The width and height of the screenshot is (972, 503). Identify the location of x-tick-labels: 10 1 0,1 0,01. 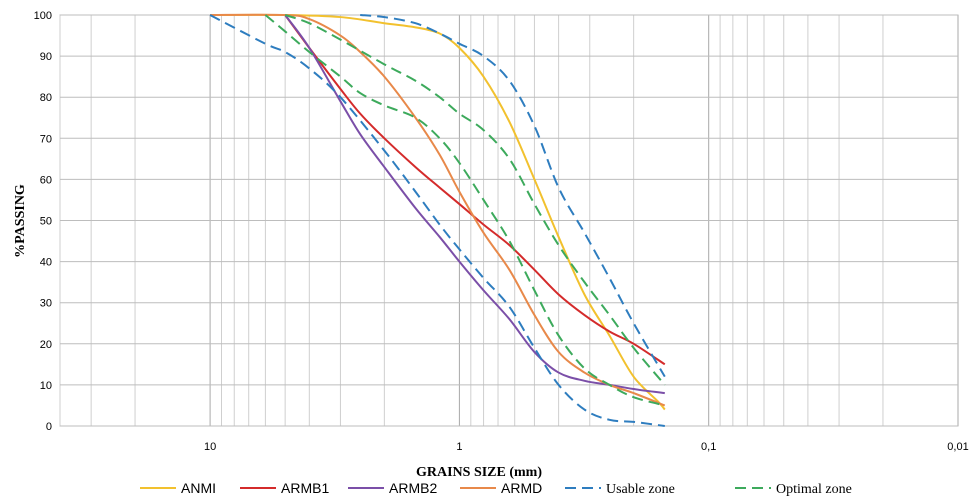
(586, 447).